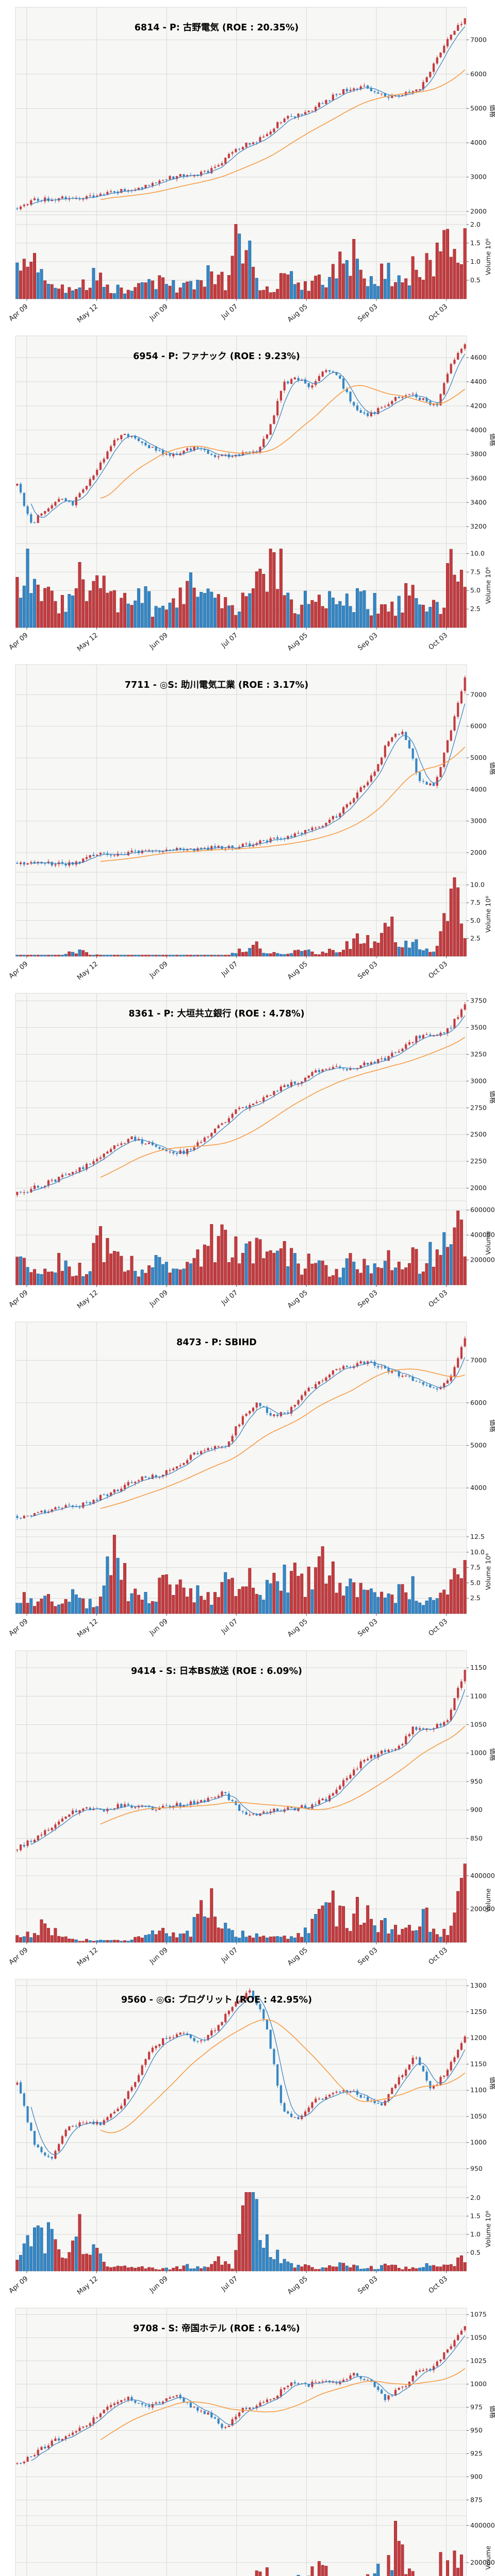 This screenshot has height=2576, width=495. Describe the element at coordinates (478, 1161) in the screenshot. I see `svg-text: 2250` at that location.